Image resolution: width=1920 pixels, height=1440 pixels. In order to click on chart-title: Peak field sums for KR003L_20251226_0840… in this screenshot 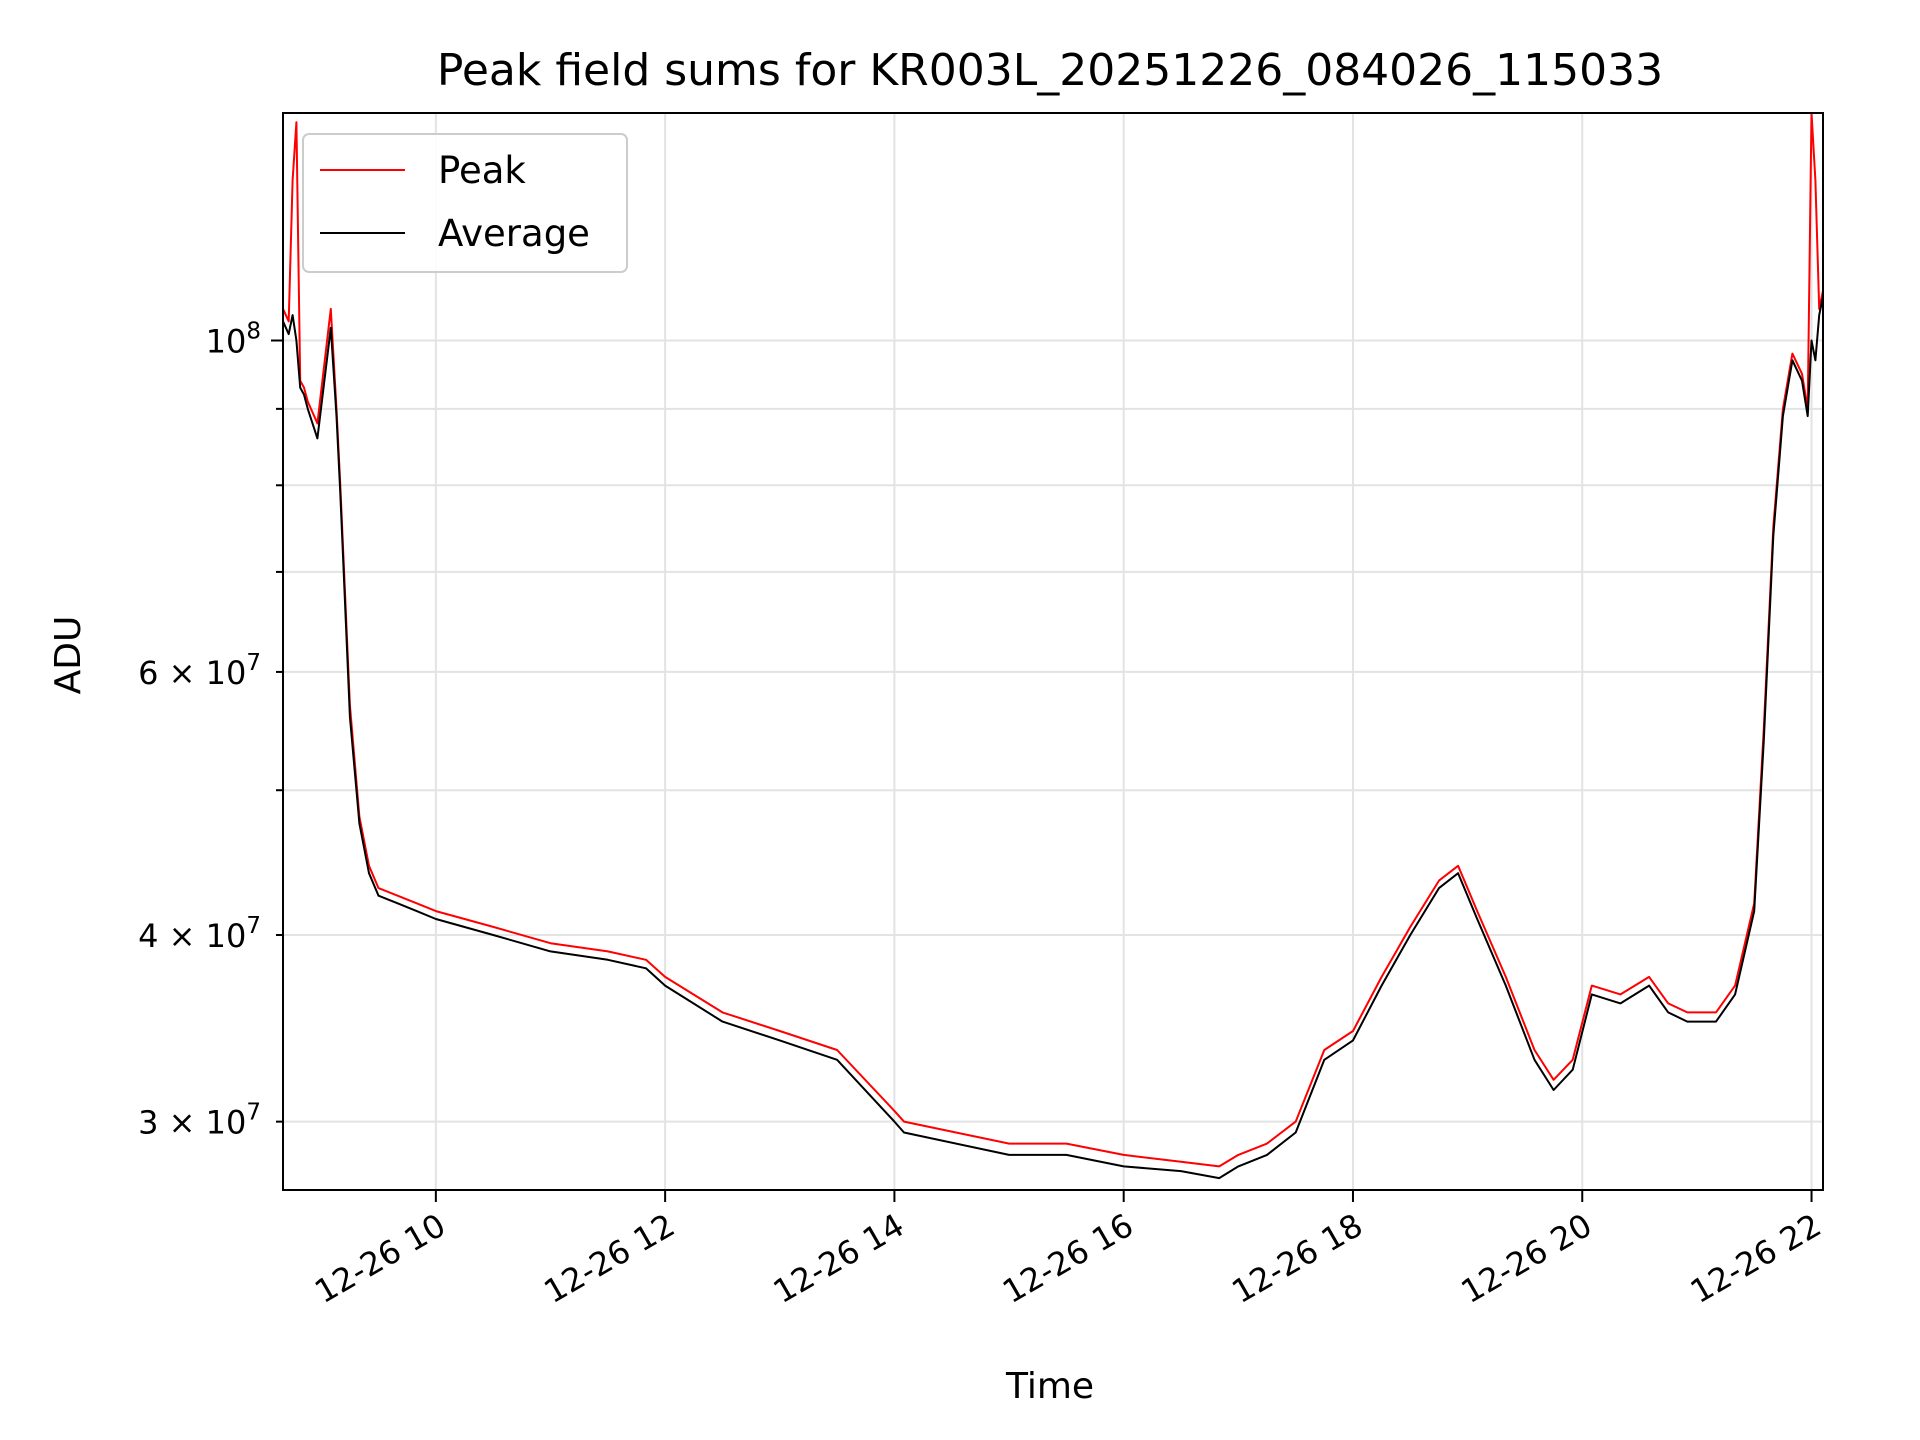, I will do `click(1050, 70)`.